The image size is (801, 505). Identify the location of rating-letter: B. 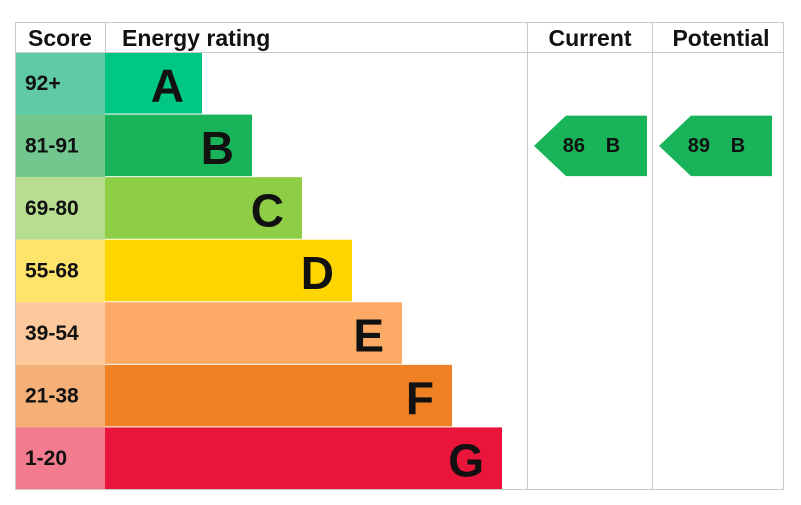
(217, 148).